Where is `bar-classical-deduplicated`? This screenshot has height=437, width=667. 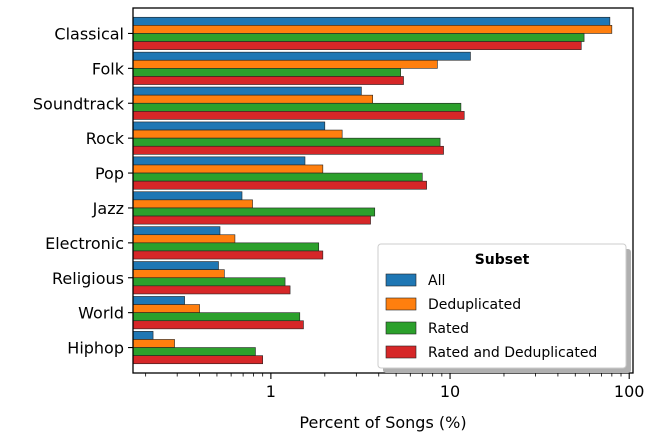
bar-classical-deduplicated is located at coordinates (372, 29).